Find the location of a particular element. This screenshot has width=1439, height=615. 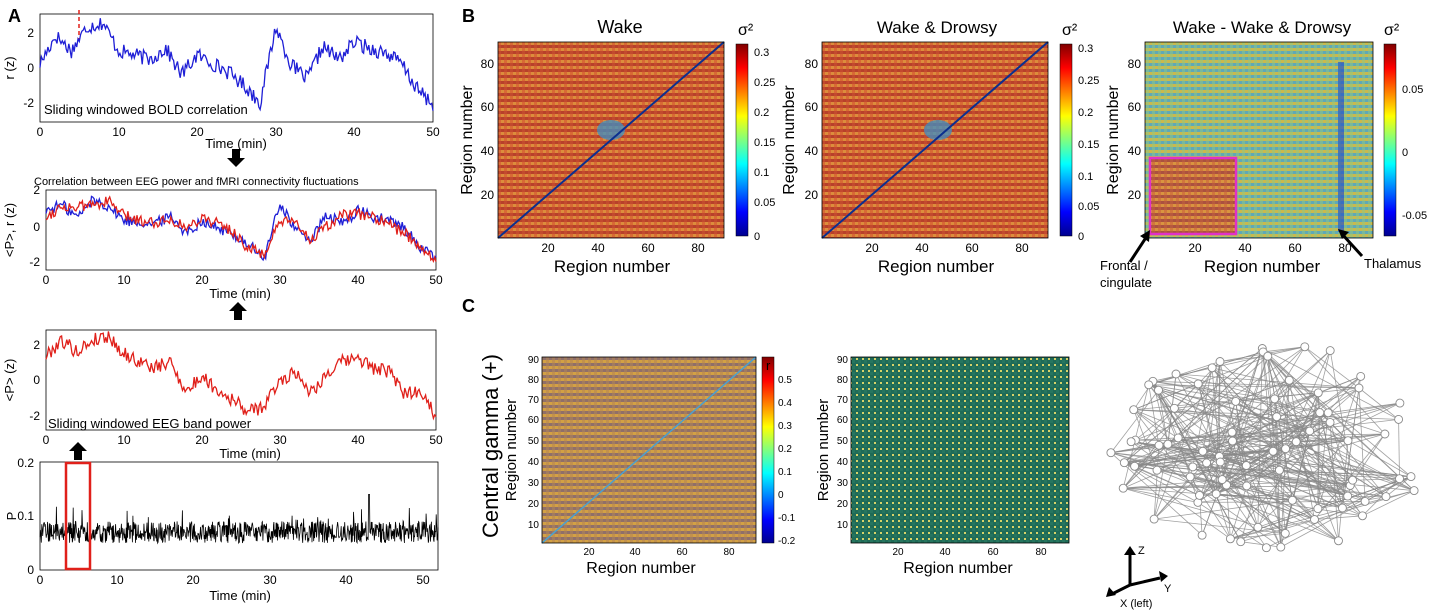

panel-c-side-label: Central gamma (+) is located at coordinates (490, 446).